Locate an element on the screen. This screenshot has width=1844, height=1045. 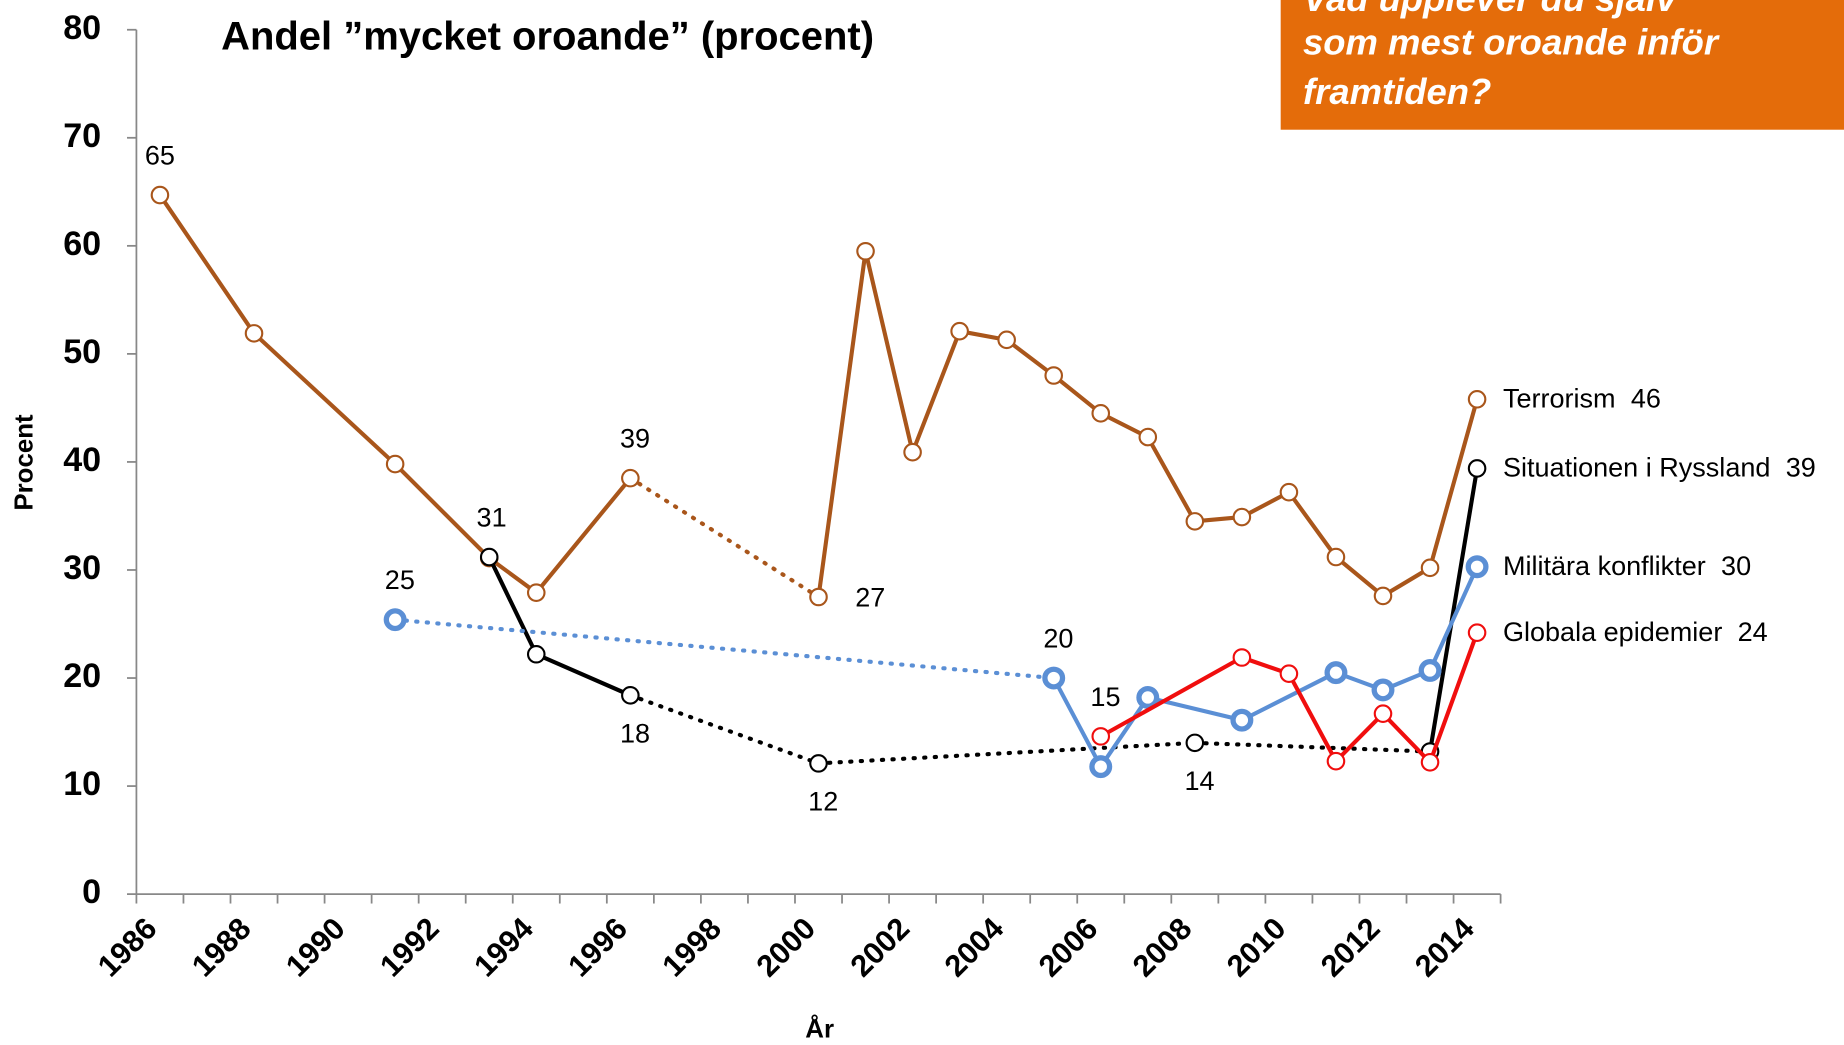
legend-label: Situationen i Ryssland is located at coordinates (1636, 468).